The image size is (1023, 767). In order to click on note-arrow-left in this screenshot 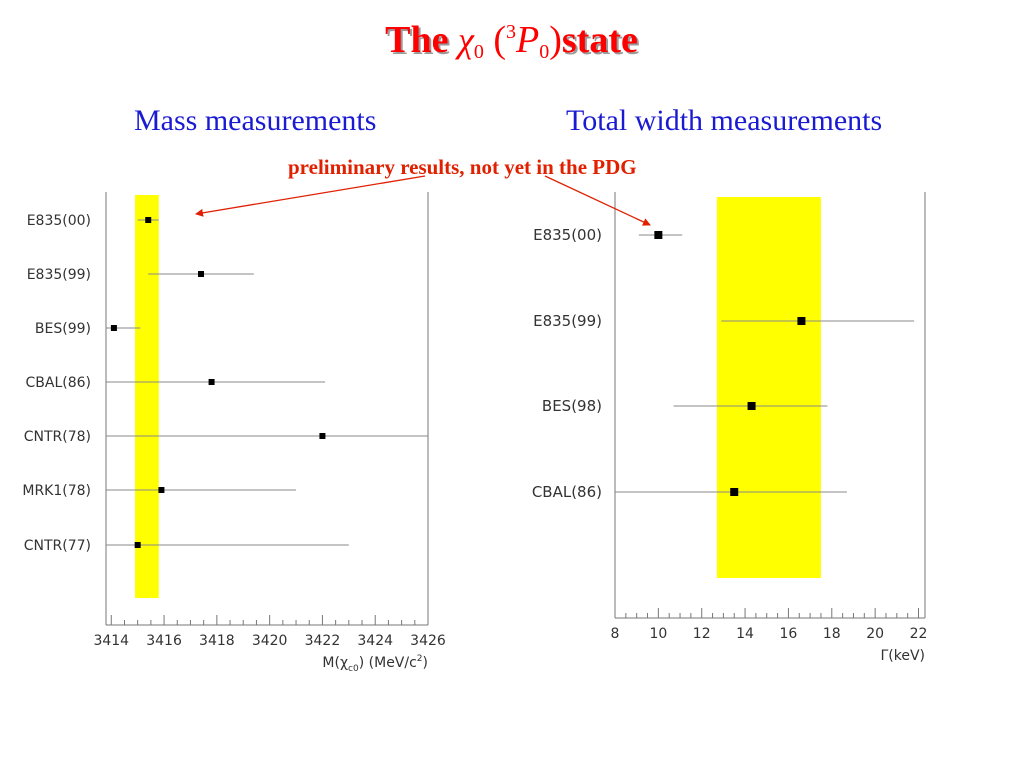, I will do `click(310, 196)`.